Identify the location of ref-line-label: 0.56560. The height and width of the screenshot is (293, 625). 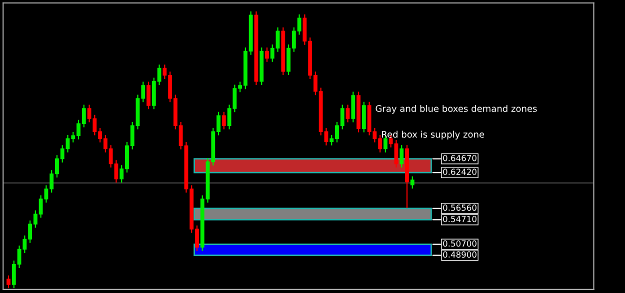
(459, 207).